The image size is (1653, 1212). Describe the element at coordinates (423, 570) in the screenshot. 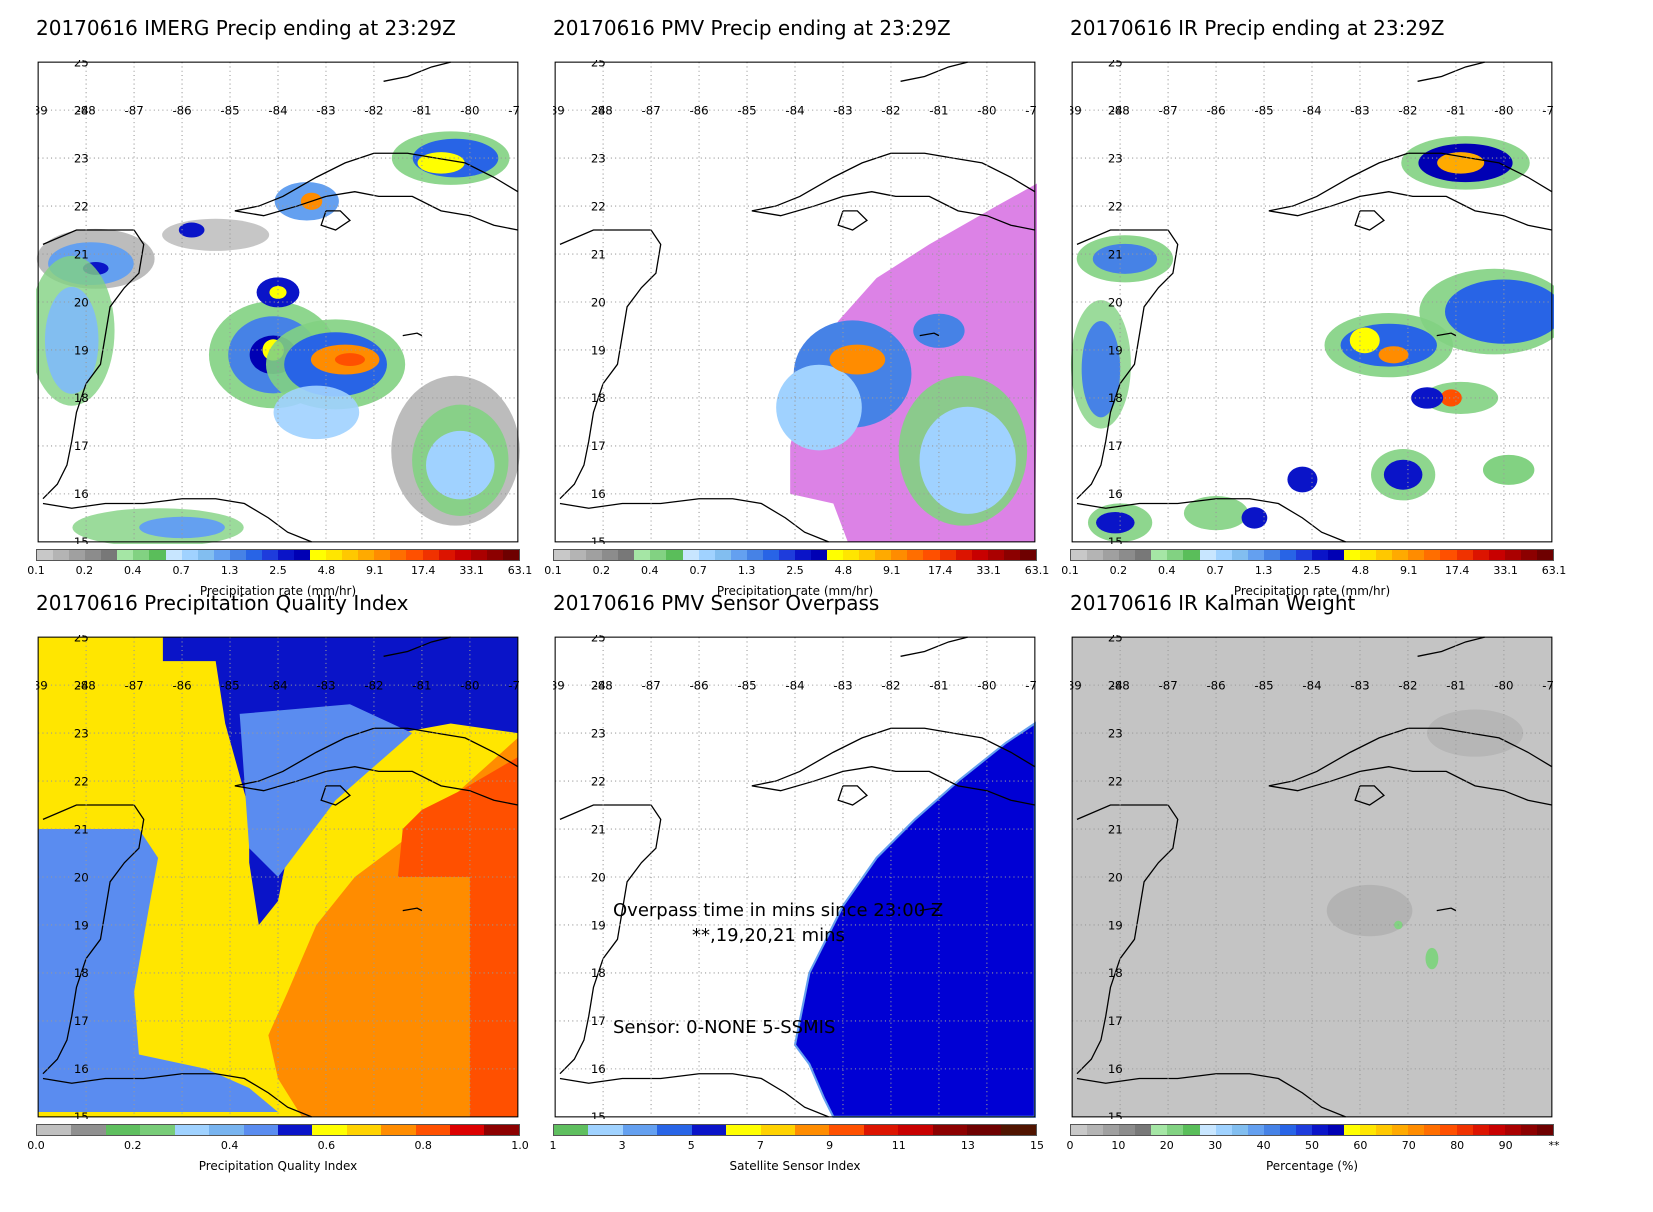

I see `colorbar-tick-label: 17.4` at that location.